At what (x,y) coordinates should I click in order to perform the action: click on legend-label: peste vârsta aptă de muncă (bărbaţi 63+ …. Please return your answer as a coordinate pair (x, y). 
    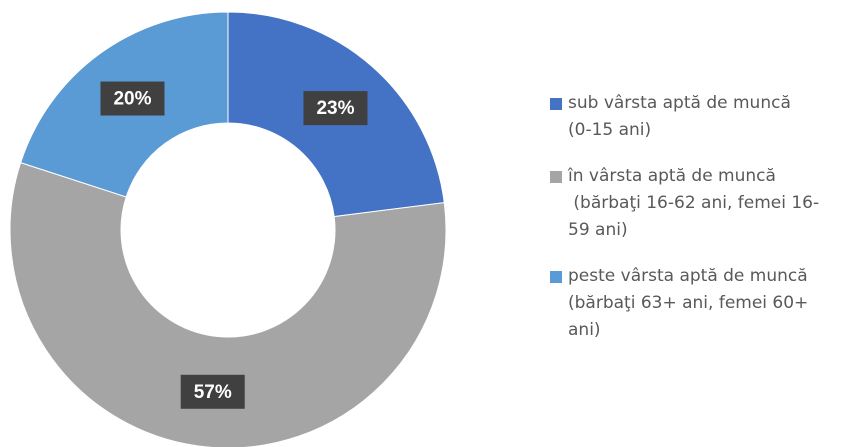
    Looking at the image, I should click on (688, 303).